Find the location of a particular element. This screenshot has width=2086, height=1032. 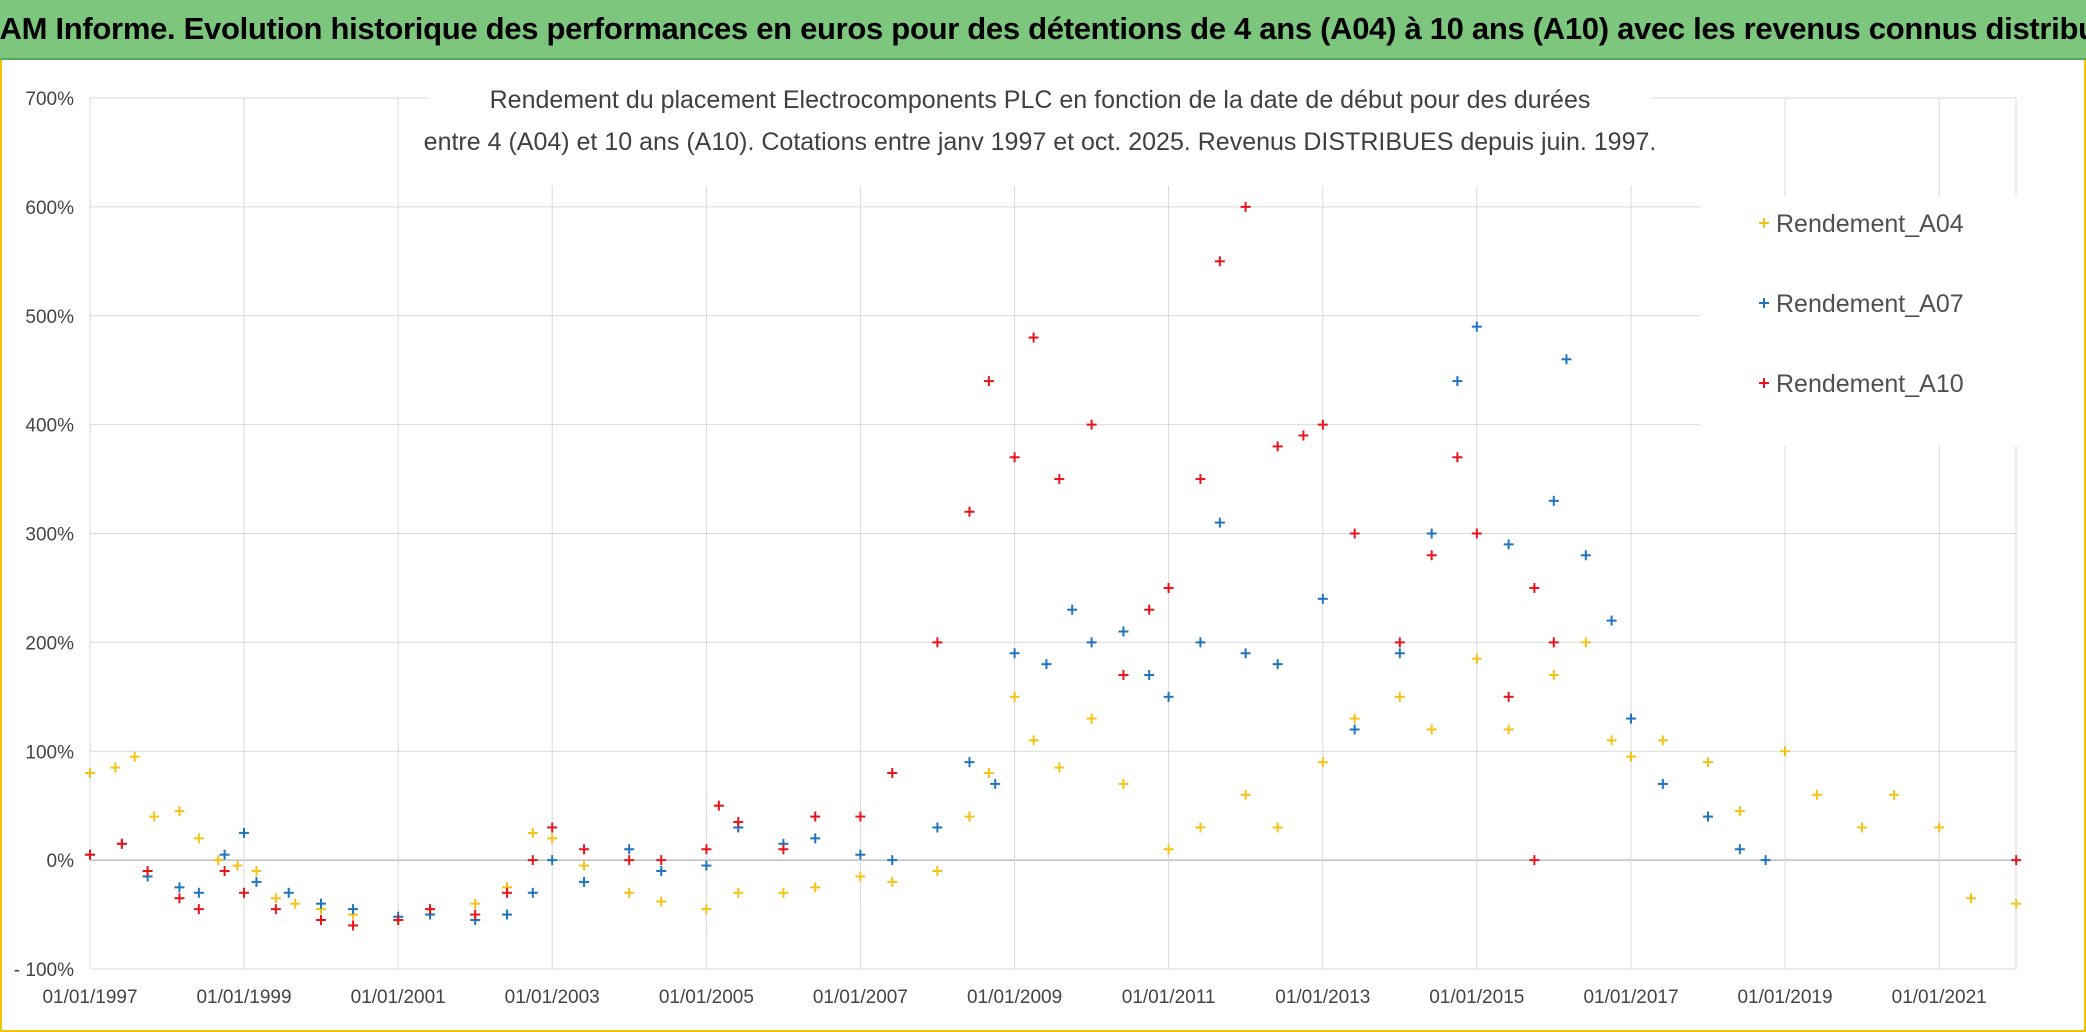

y-tick-label: 700% is located at coordinates (49, 99).